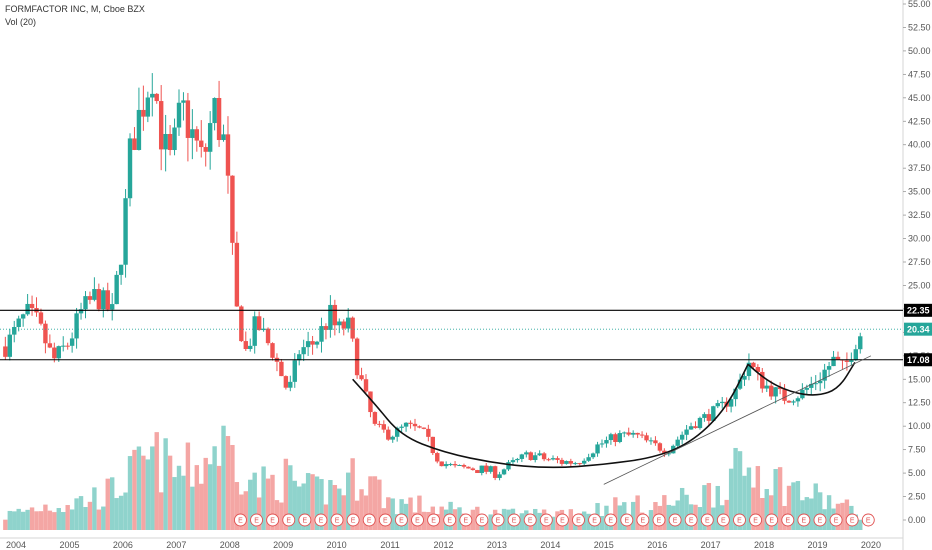  Describe the element at coordinates (497, 545) in the screenshot. I see `time-tick-label: 2013` at that location.